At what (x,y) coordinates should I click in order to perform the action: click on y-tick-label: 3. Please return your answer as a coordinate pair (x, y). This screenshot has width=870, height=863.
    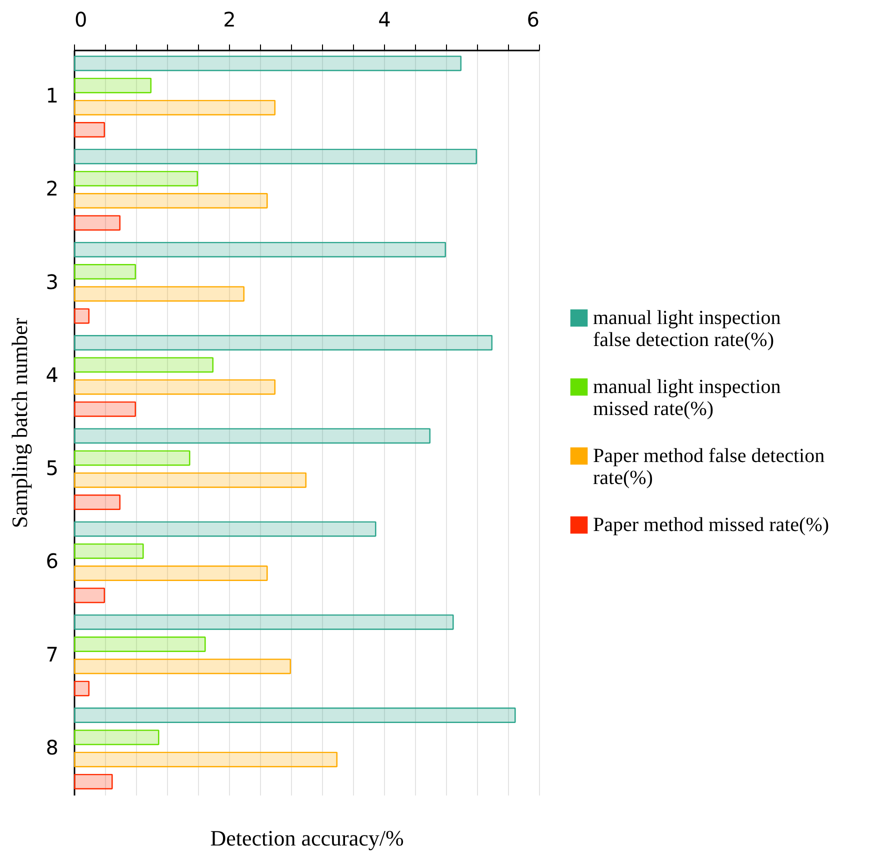
    Looking at the image, I should click on (52, 282).